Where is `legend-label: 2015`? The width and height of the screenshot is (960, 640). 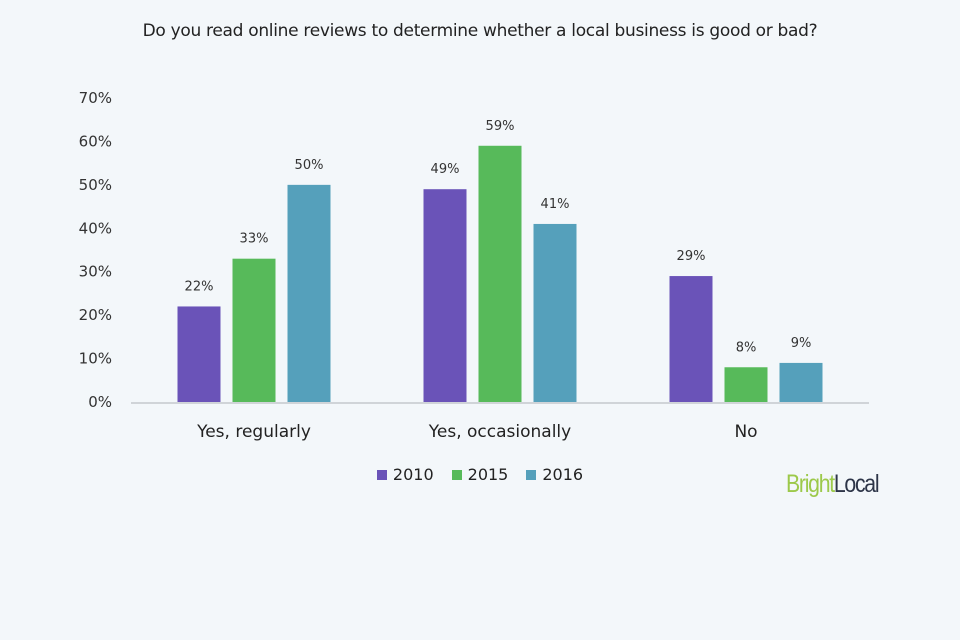 legend-label: 2015 is located at coordinates (488, 474).